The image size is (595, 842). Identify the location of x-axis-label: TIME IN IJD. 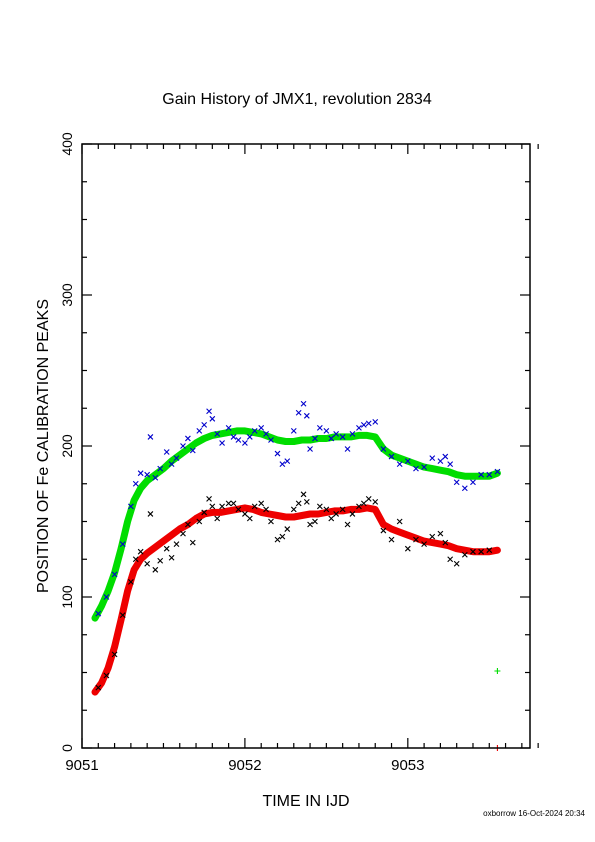
(305, 801).